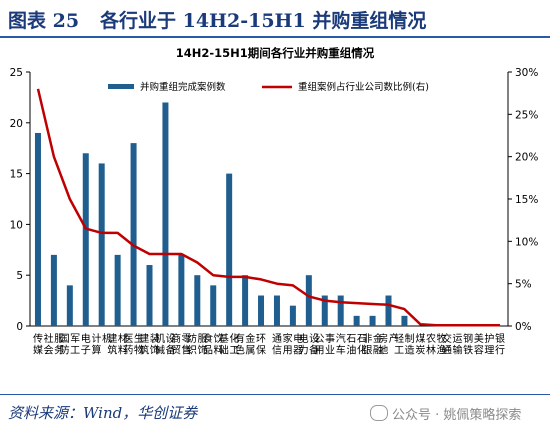  What do you see at coordinates (117, 344) in the screenshot?
I see `x-label-建筑材料: 建筑材料` at bounding box center [117, 344].